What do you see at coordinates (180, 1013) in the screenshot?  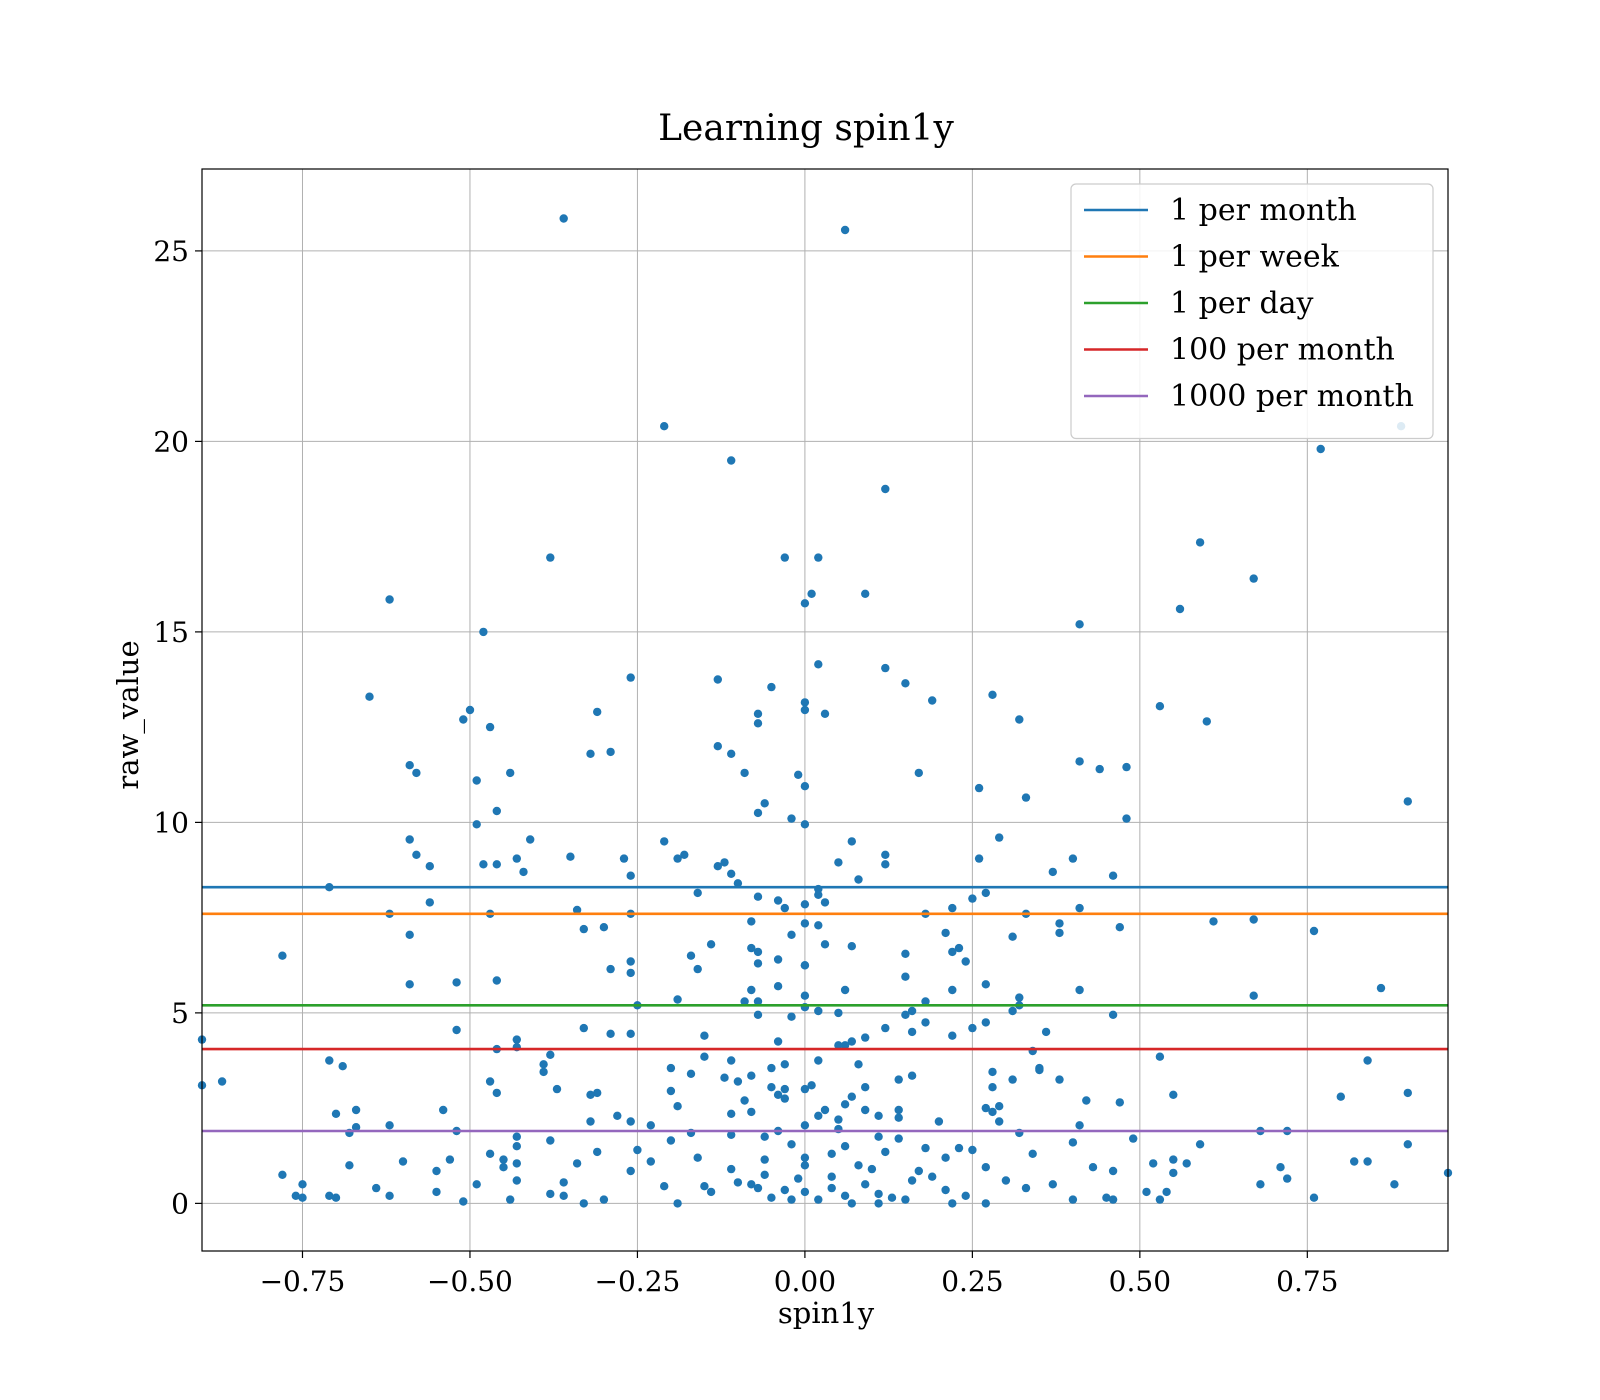 I see `y-tick-label: 5` at bounding box center [180, 1013].